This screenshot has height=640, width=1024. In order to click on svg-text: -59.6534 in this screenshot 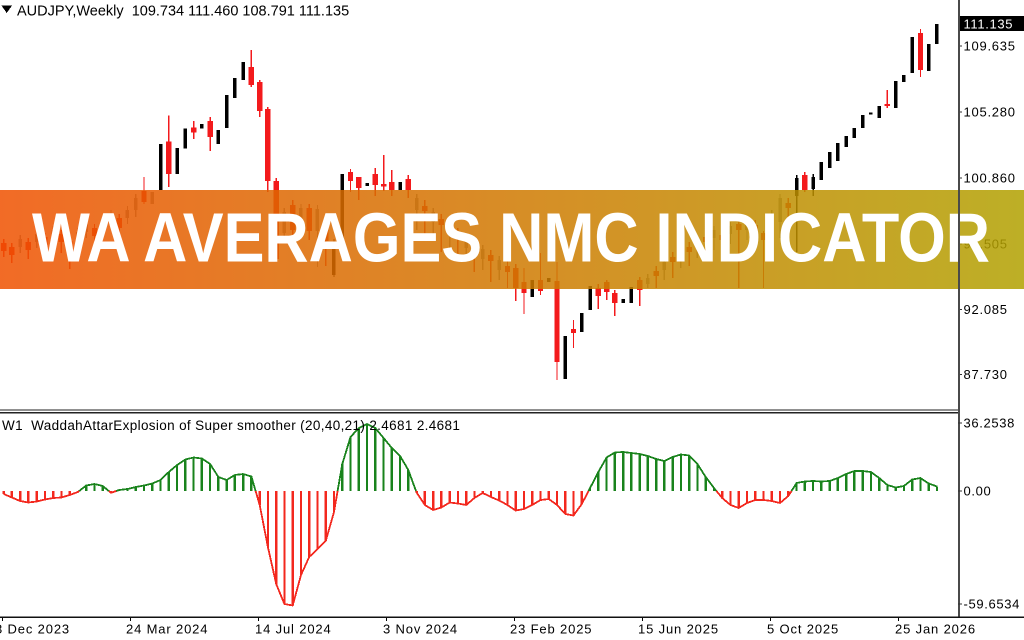, I will do `click(992, 604)`.